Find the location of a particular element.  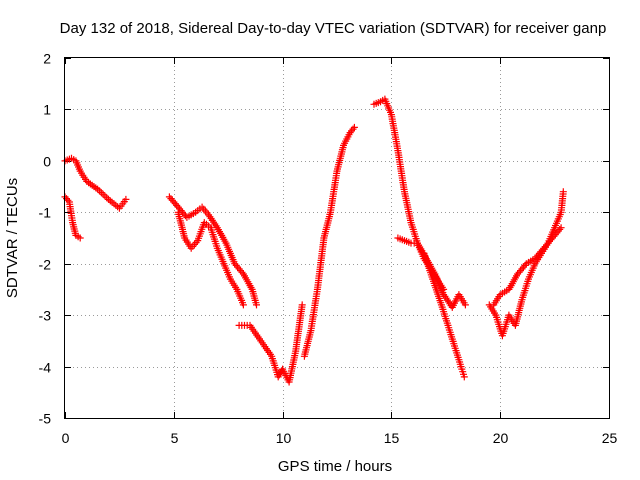

x-tick-label: 25 is located at coordinates (610, 438).